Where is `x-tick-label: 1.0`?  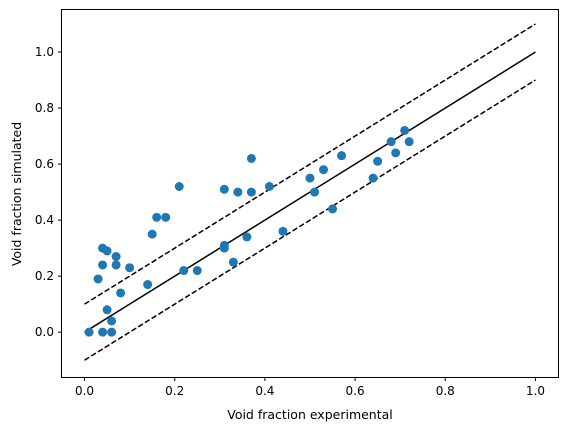 x-tick-label: 1.0 is located at coordinates (535, 391).